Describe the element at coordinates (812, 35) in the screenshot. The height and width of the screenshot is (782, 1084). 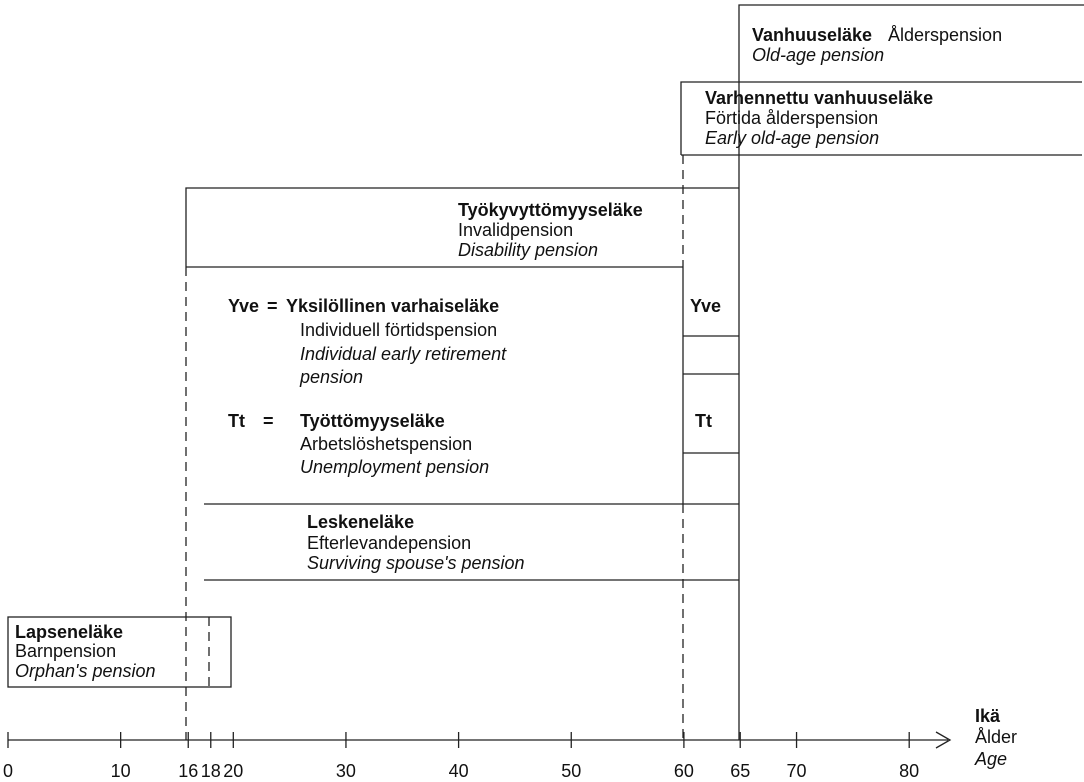
I see `title: Vanhuuseläke` at that location.